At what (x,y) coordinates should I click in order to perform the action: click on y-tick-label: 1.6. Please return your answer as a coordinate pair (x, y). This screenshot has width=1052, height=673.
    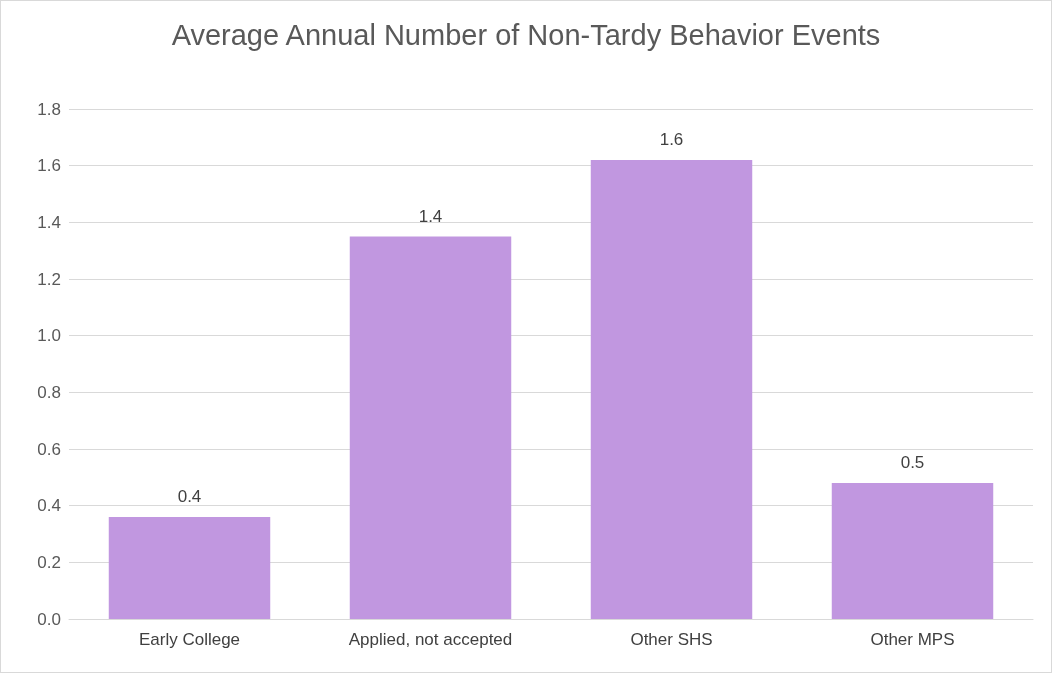
    Looking at the image, I should click on (49, 166).